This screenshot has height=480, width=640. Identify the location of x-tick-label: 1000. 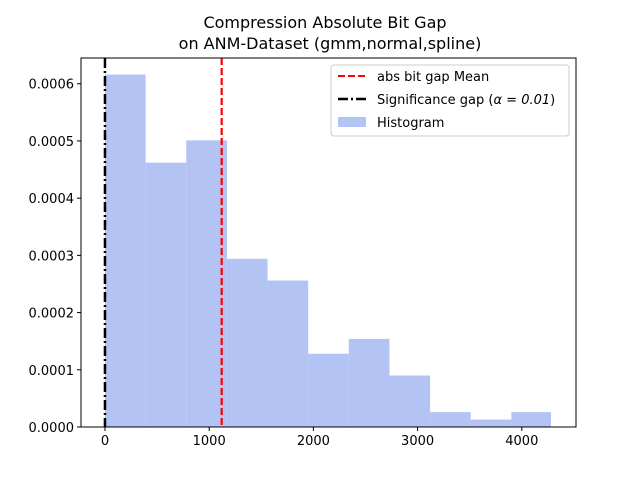
(209, 441).